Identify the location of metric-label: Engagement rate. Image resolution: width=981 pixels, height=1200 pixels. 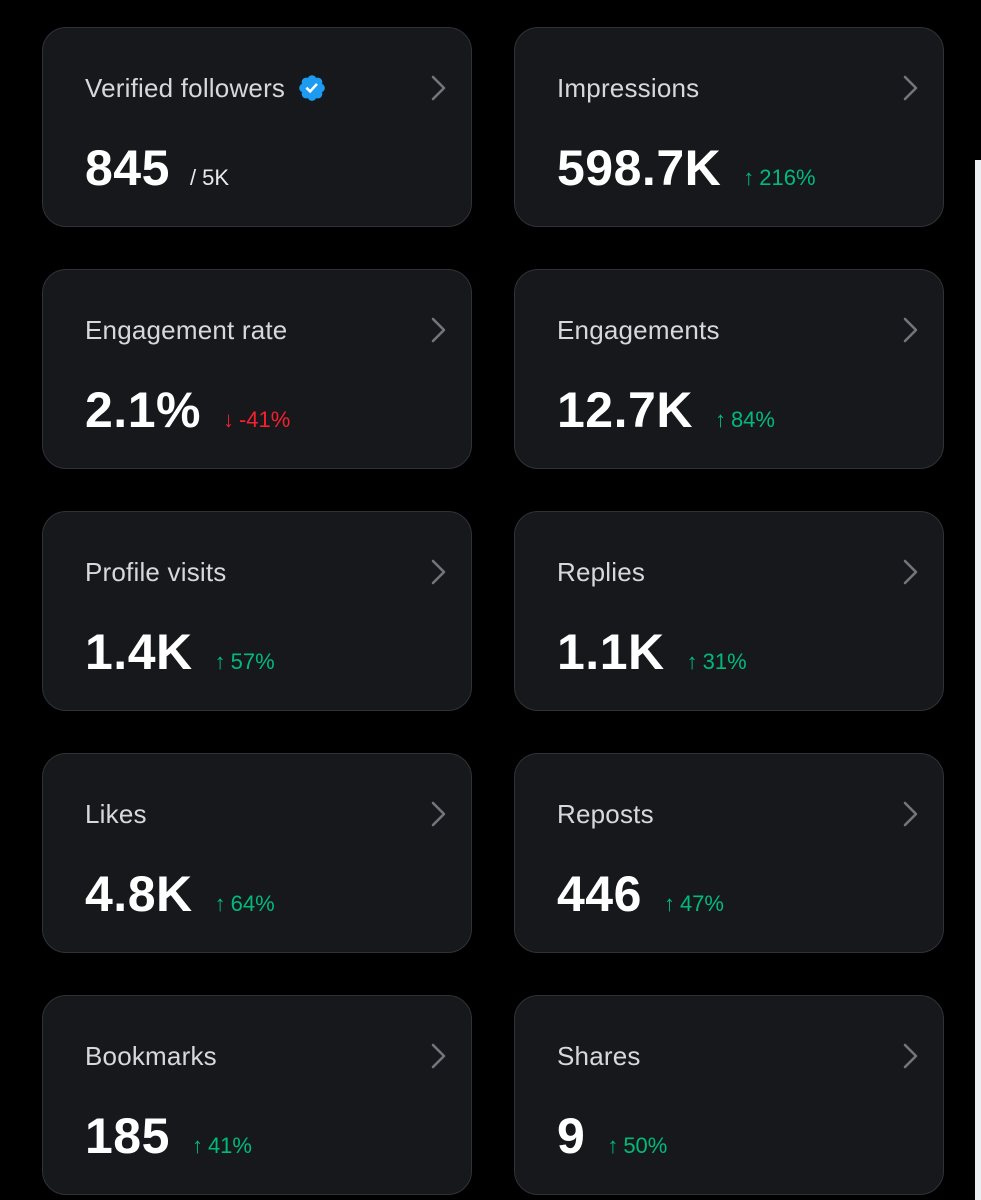
(186, 330).